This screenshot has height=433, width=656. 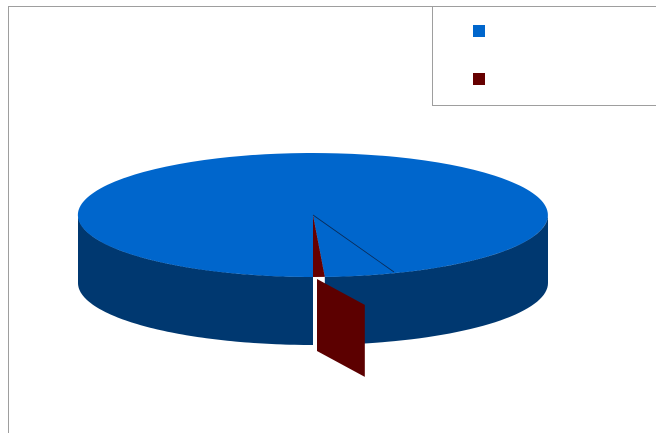 I want to click on legend, so click(x=544, y=56).